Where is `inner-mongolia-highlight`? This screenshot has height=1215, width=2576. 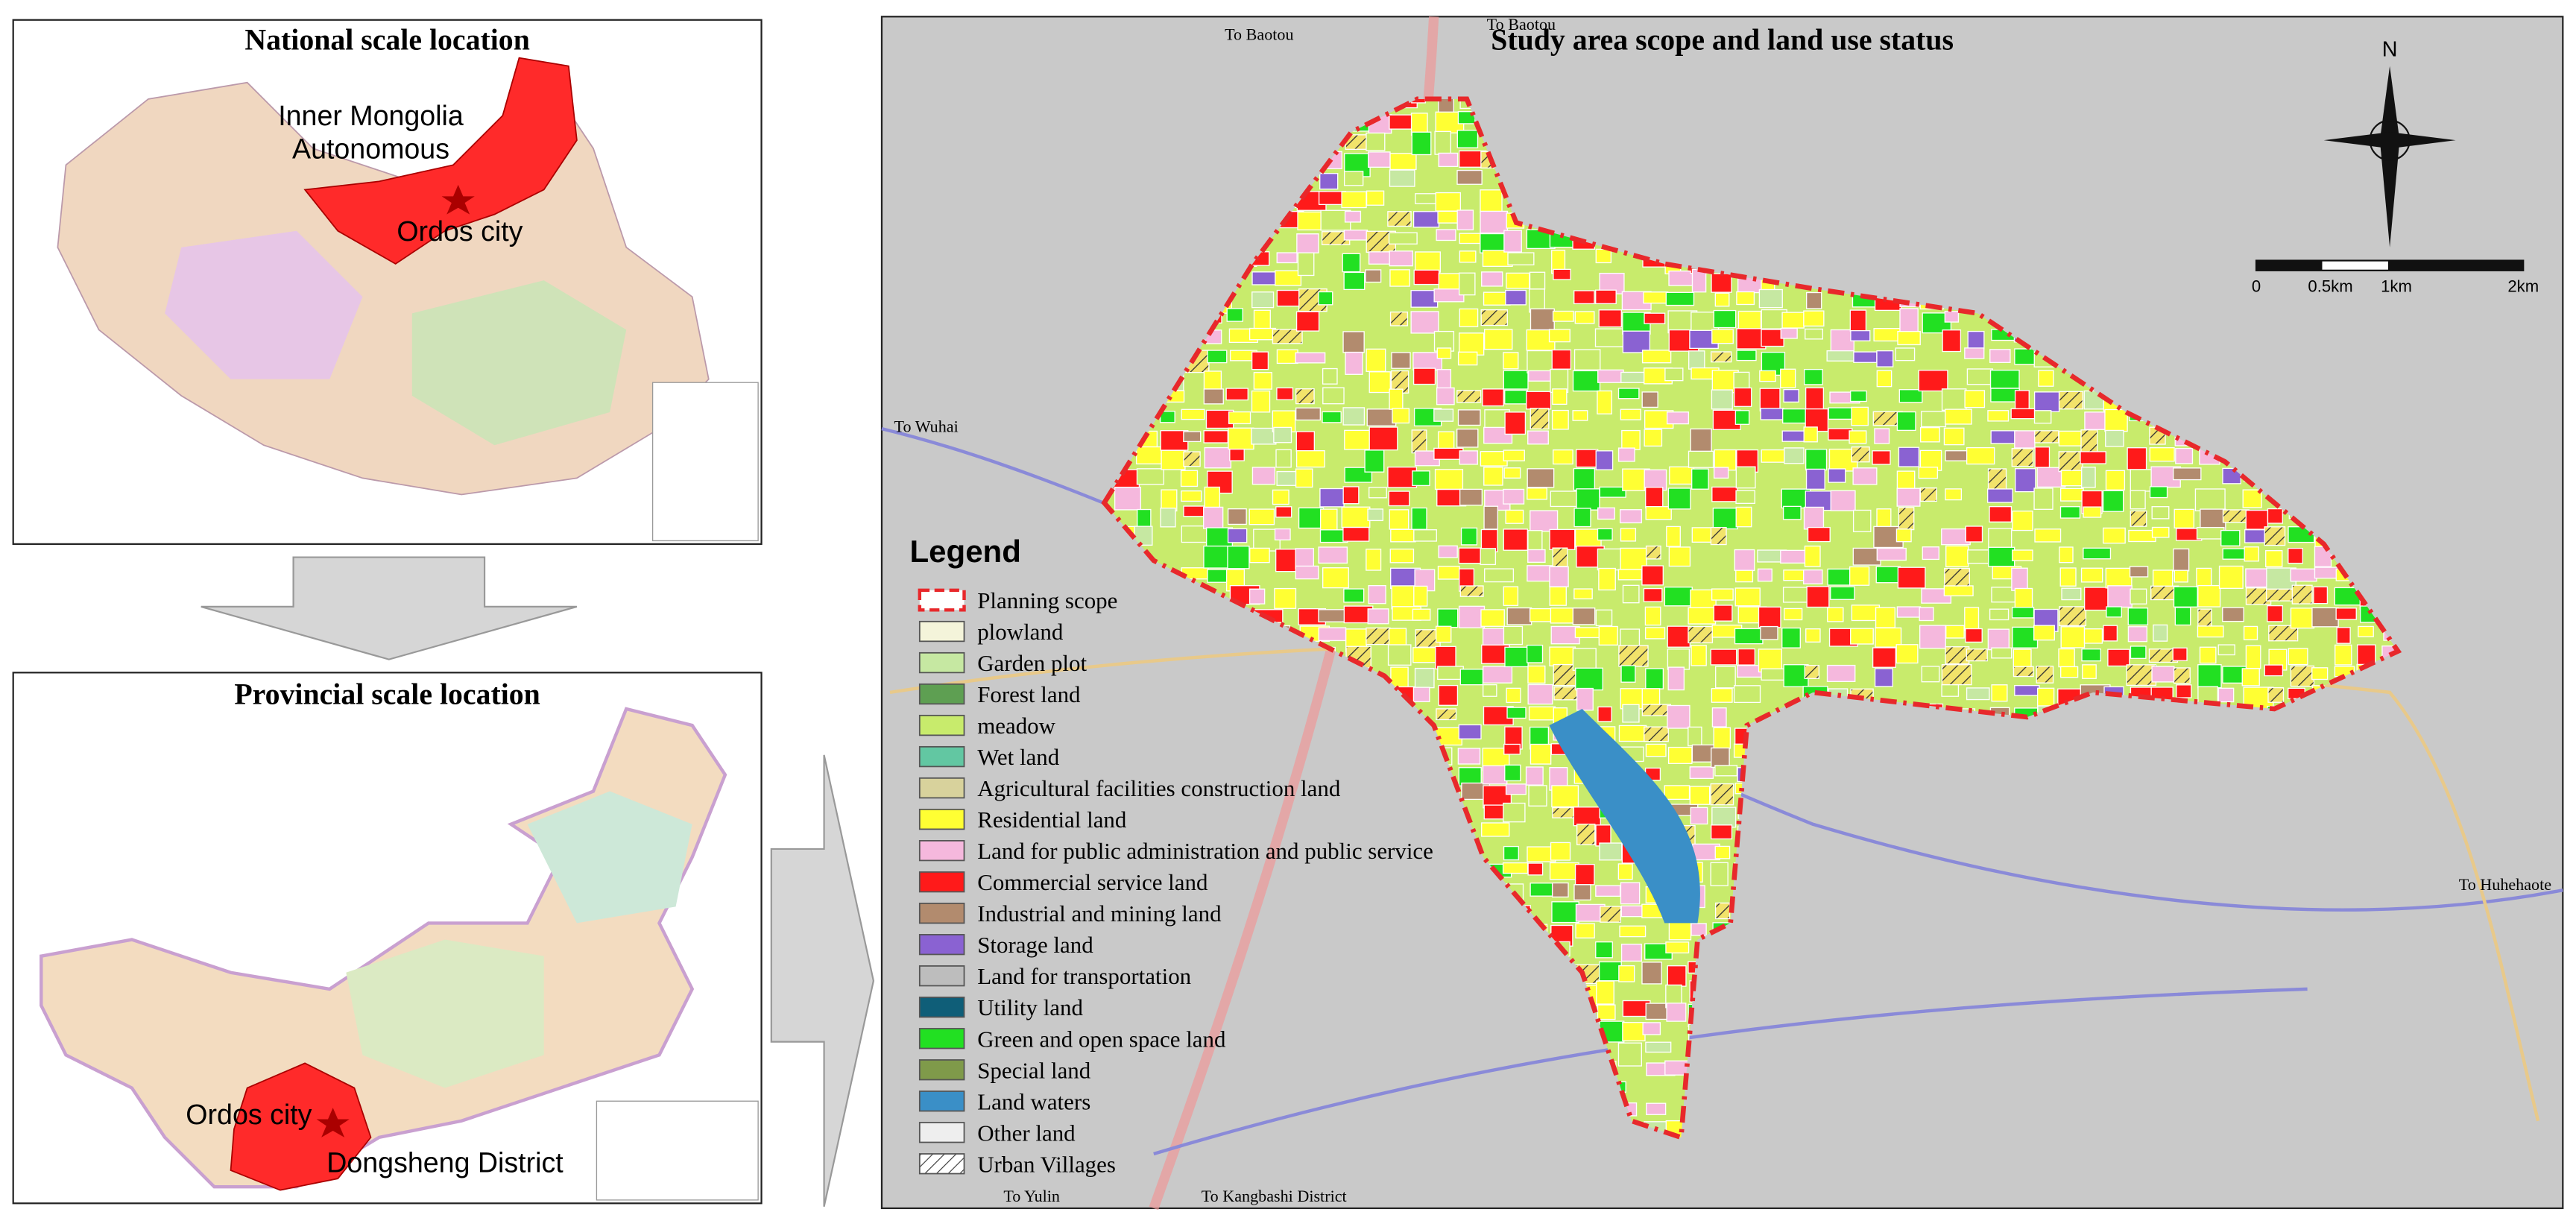
inner-mongolia-highlight is located at coordinates (440, 161).